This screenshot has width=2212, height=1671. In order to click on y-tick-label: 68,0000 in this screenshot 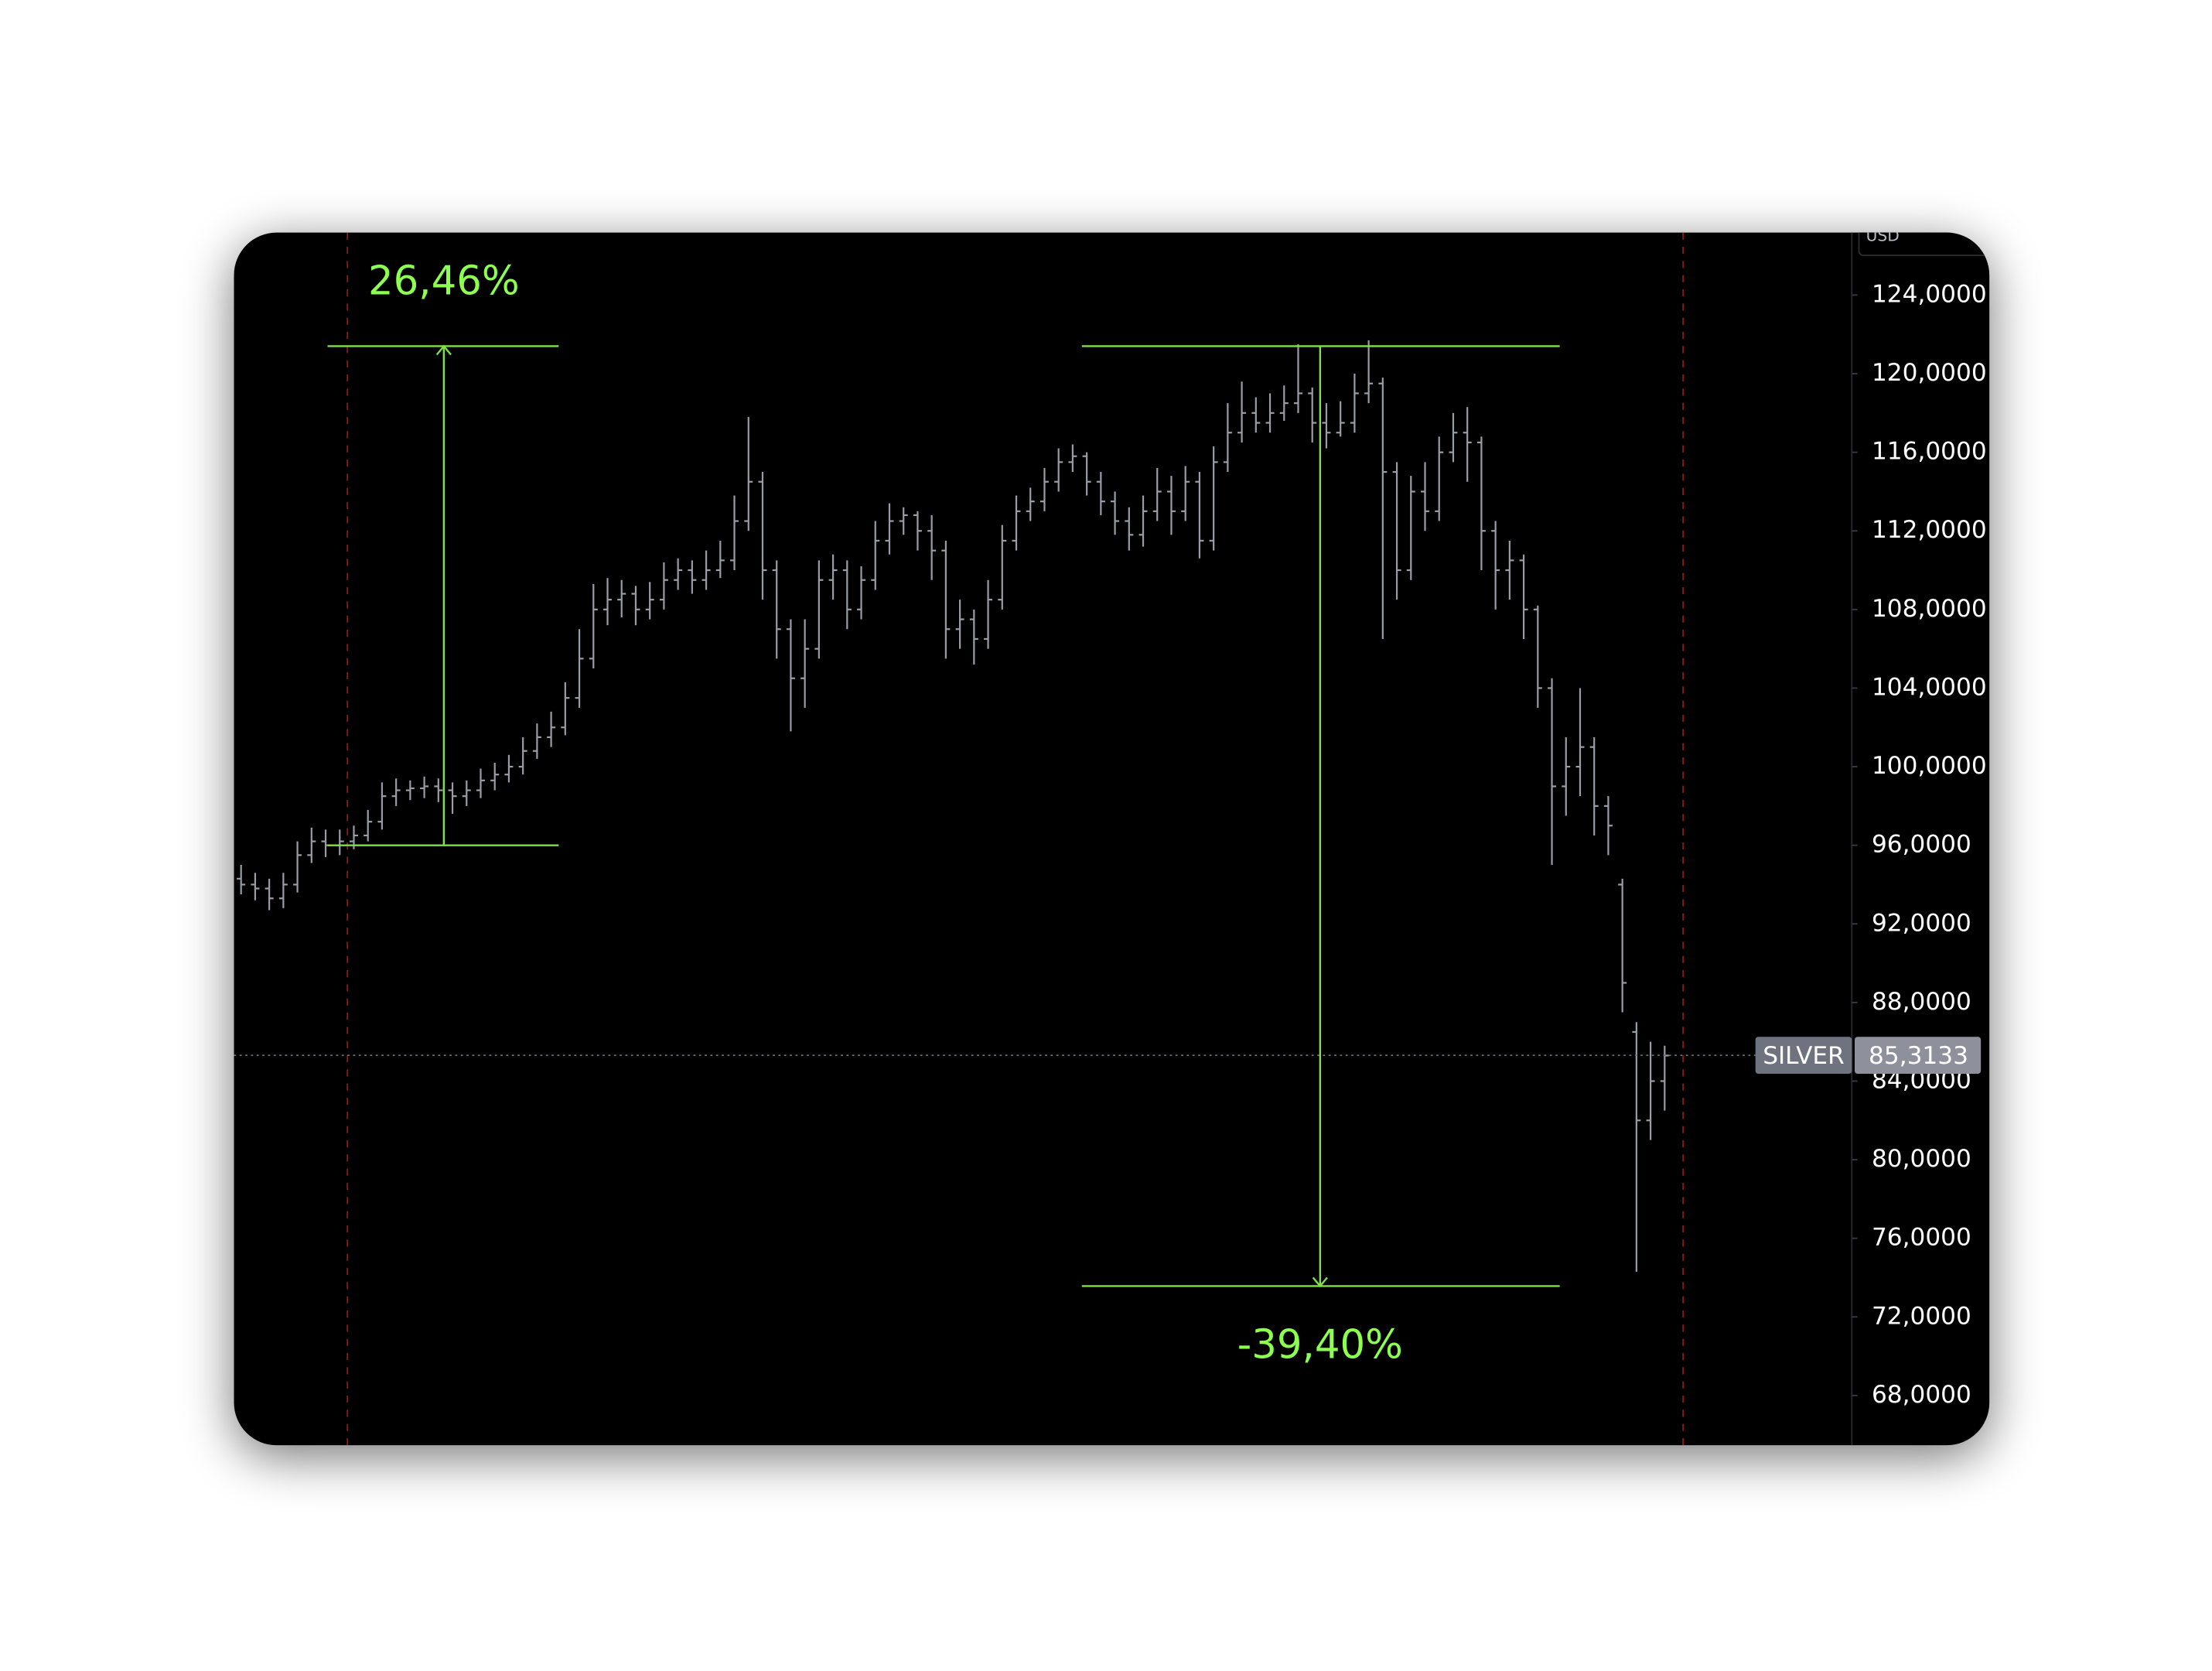, I will do `click(1921, 1395)`.